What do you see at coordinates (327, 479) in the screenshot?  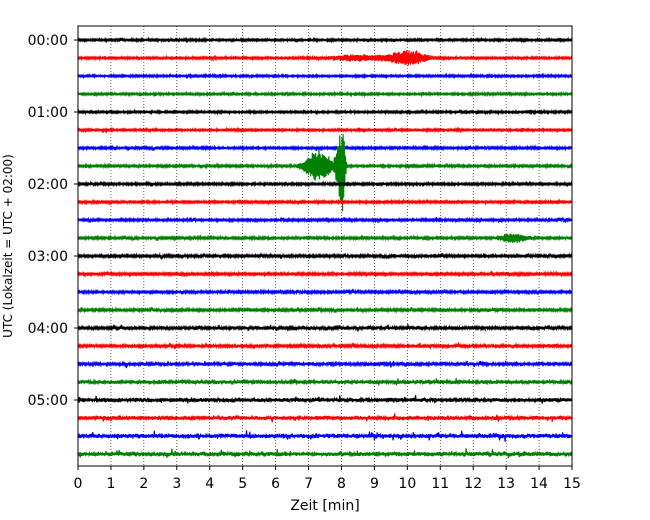 I see `x-axis: 0 1 2 3 4 5 6 7 8 9 10 11 12 13 14 15` at bounding box center [327, 479].